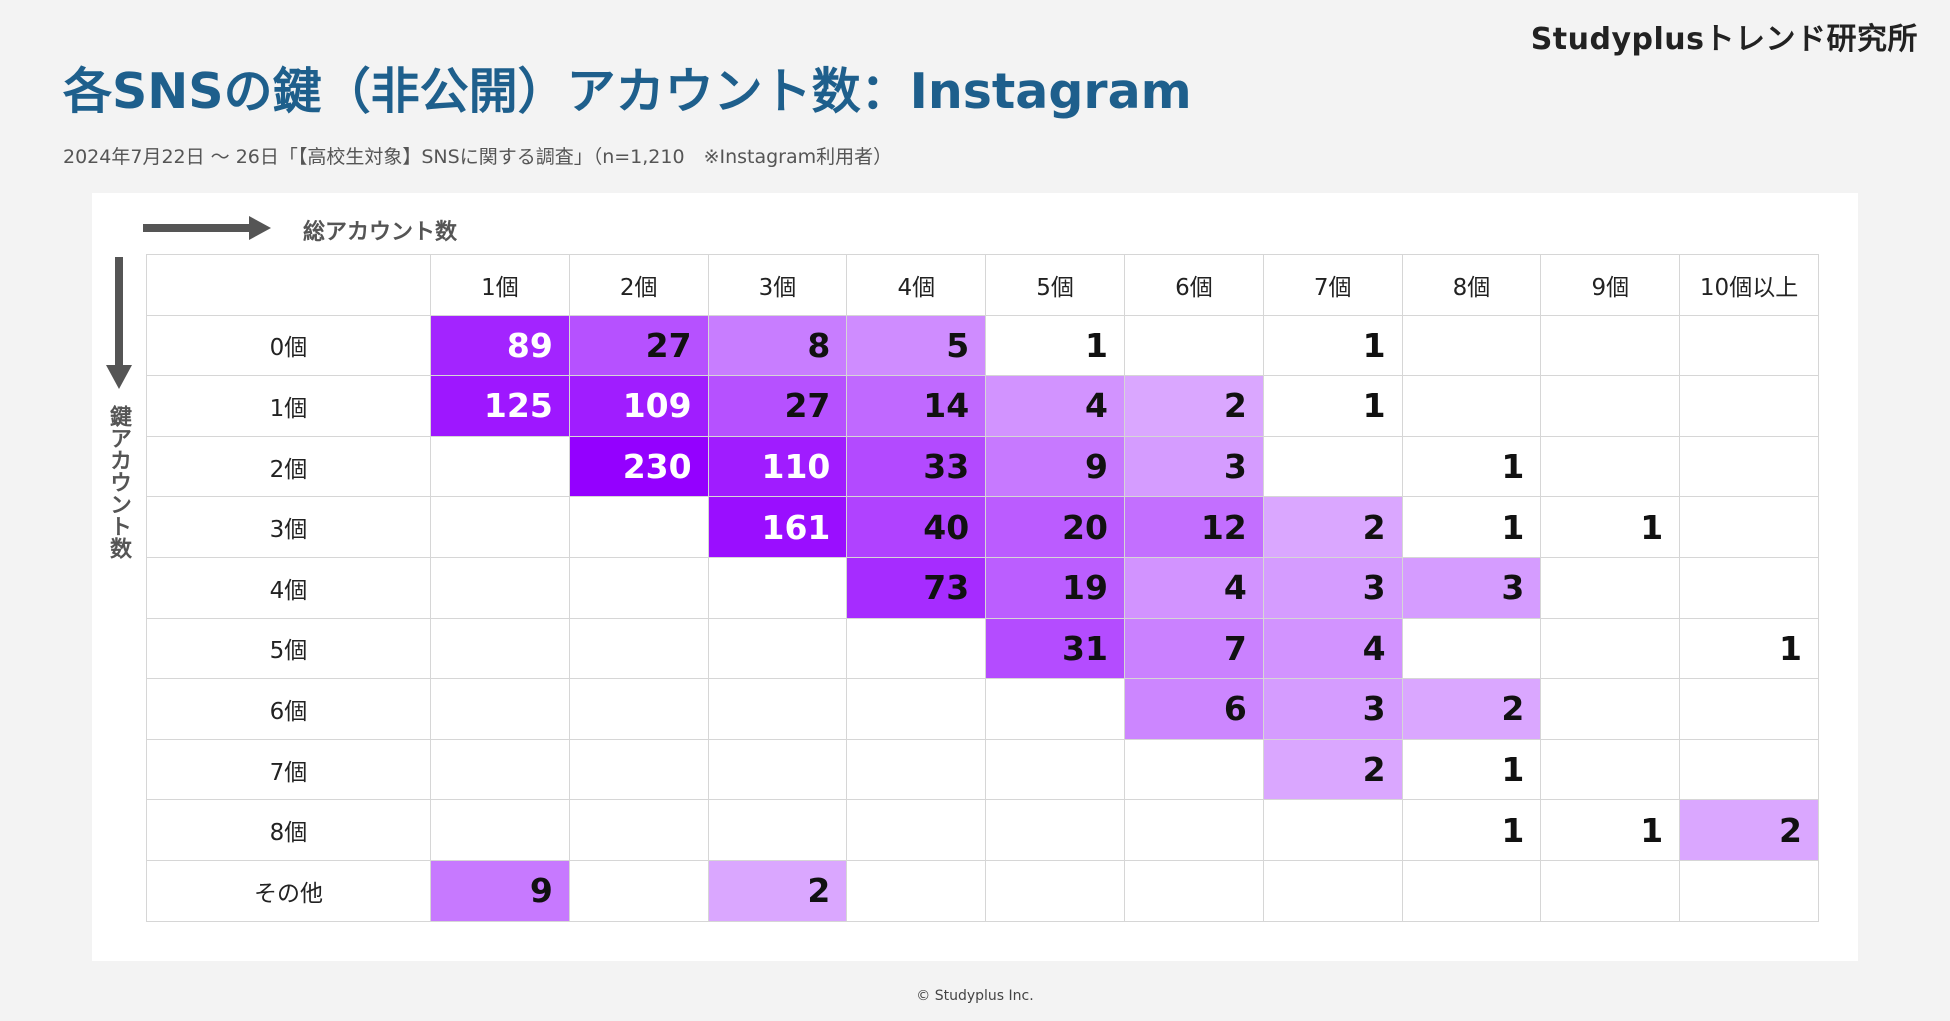  I want to click on page-title: 各SNSの鍵（非公開）アカウント数：Instagram, so click(627, 87).